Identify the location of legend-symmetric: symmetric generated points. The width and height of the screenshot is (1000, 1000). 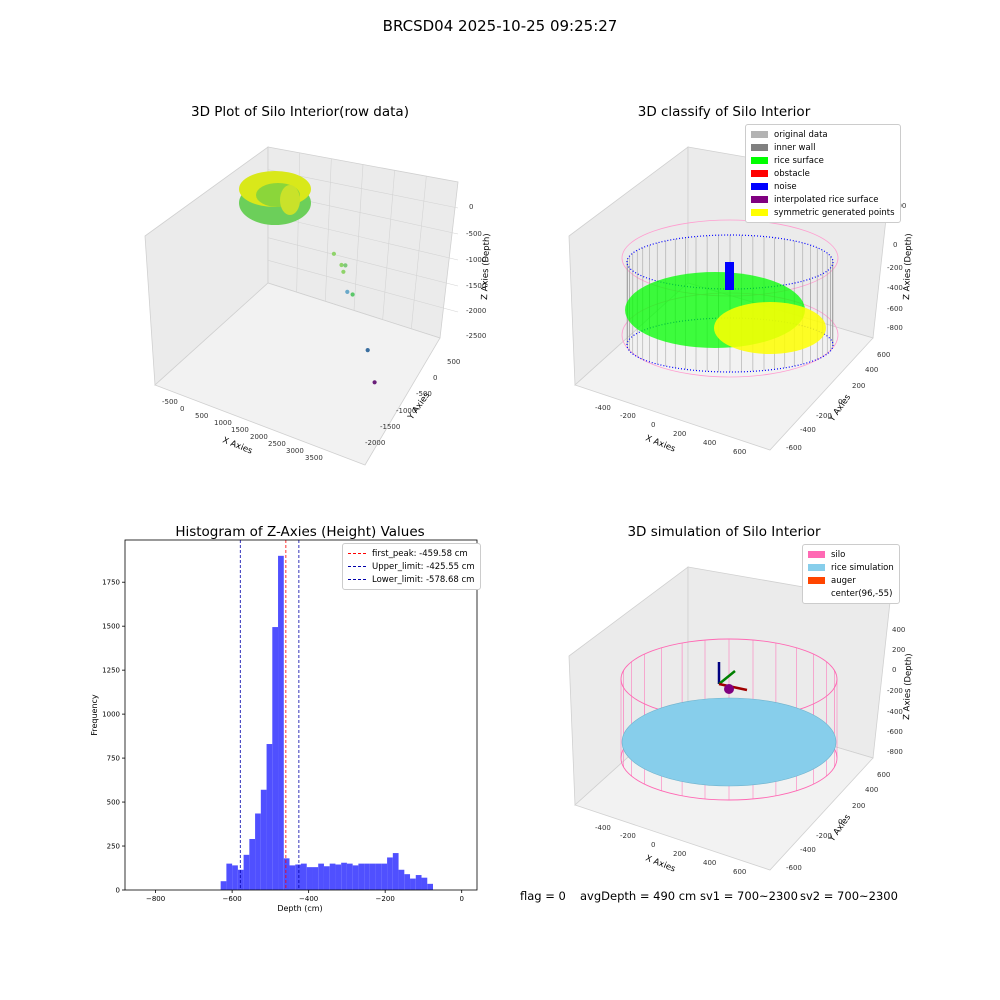
(823, 212).